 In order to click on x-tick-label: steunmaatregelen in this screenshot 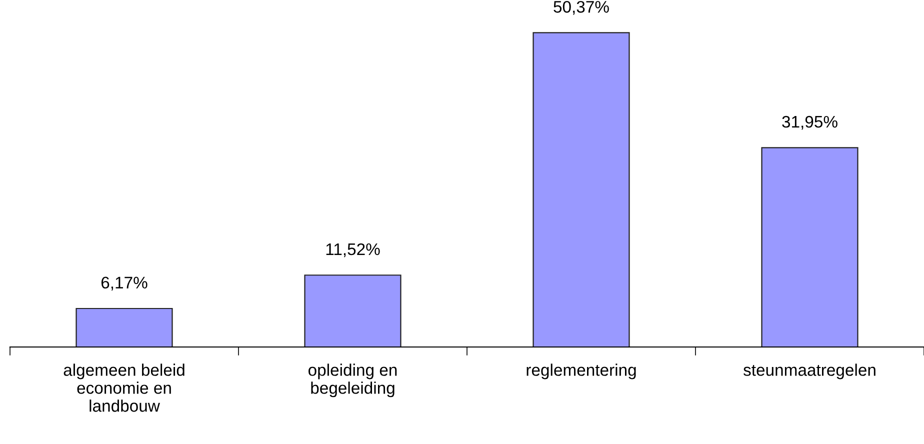, I will do `click(810, 372)`.